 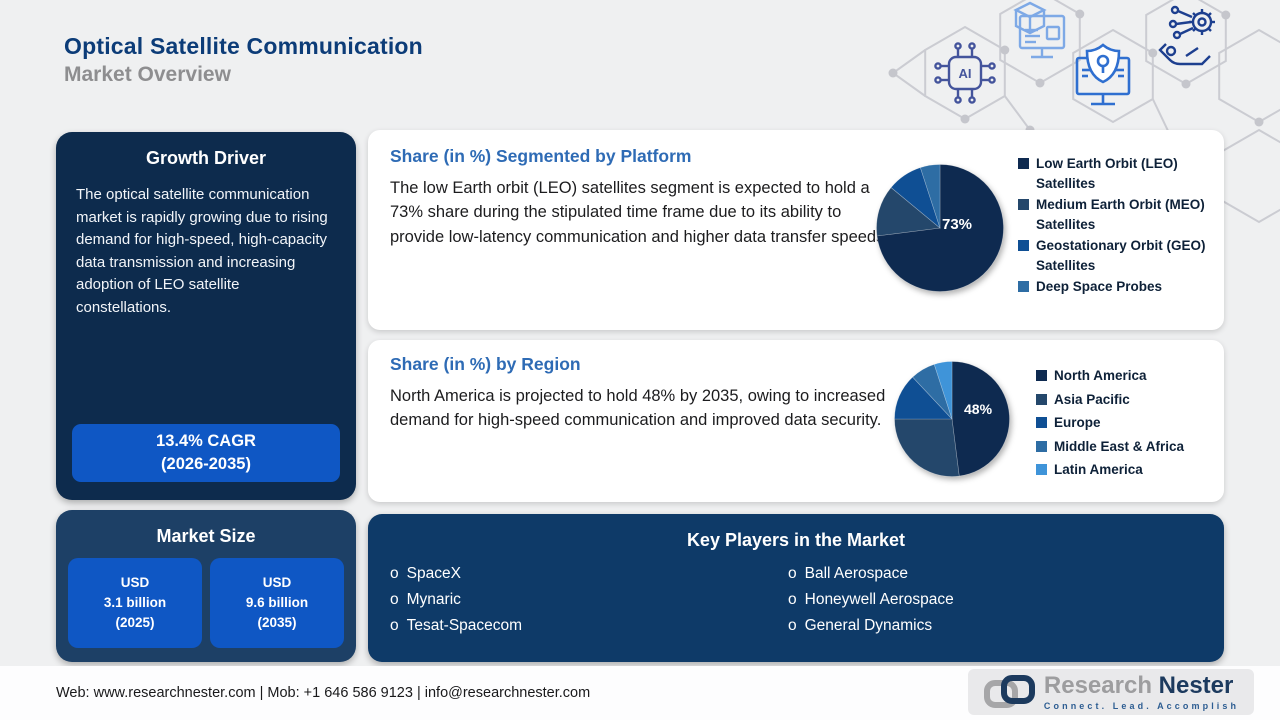 I want to click on legend-item: North America, so click(x=1131, y=376).